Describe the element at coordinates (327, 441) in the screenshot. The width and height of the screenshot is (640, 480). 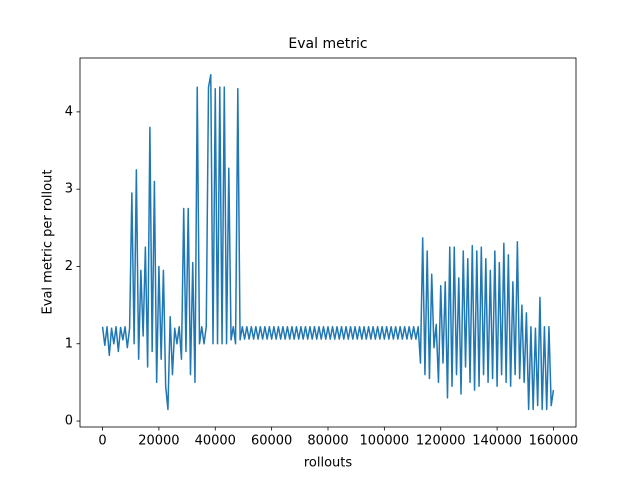
I see `x-tick-label: 80000` at that location.